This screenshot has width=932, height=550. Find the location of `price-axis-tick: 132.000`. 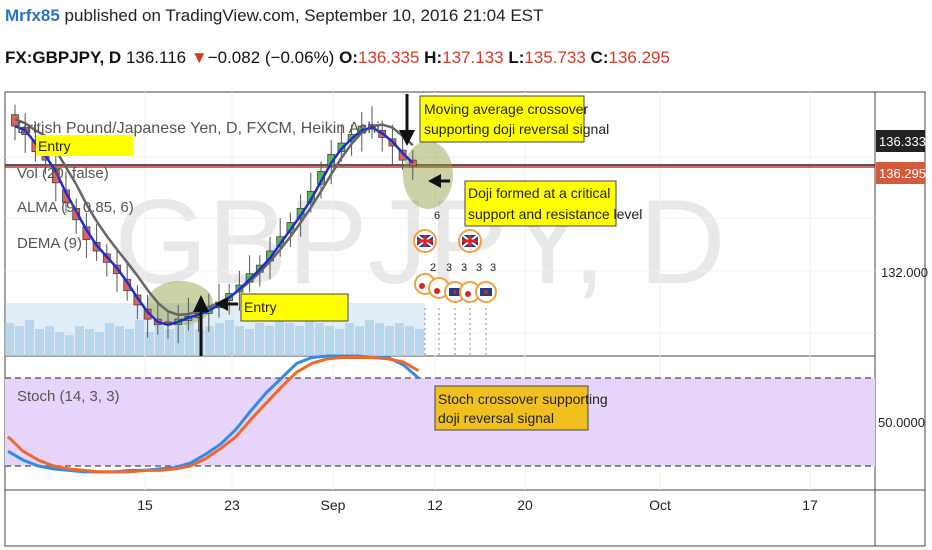

price-axis-tick: 132.000 is located at coordinates (904, 272).